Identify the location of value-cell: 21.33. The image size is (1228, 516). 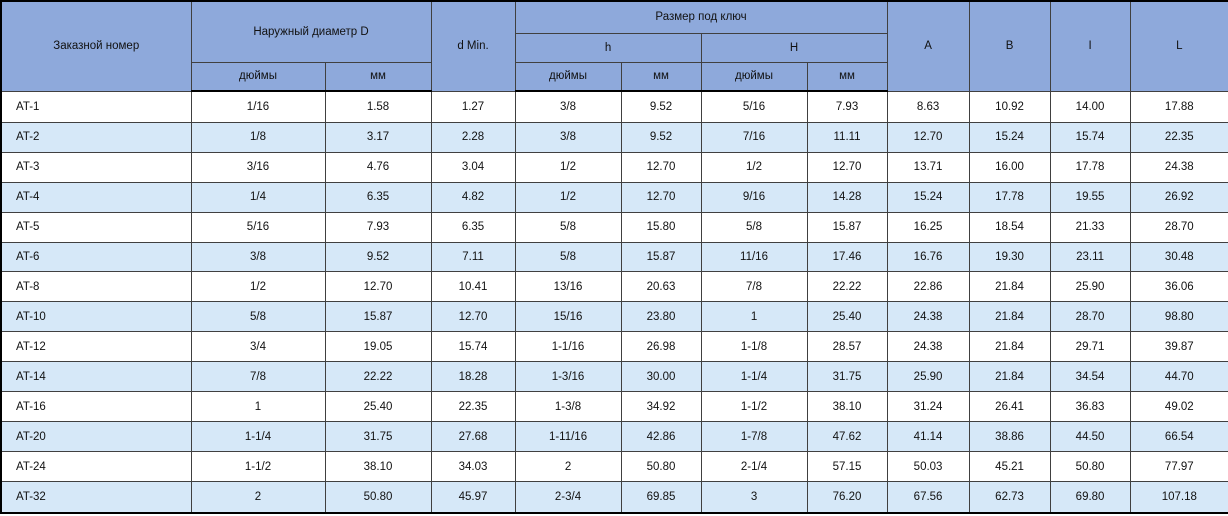
(1090, 227).